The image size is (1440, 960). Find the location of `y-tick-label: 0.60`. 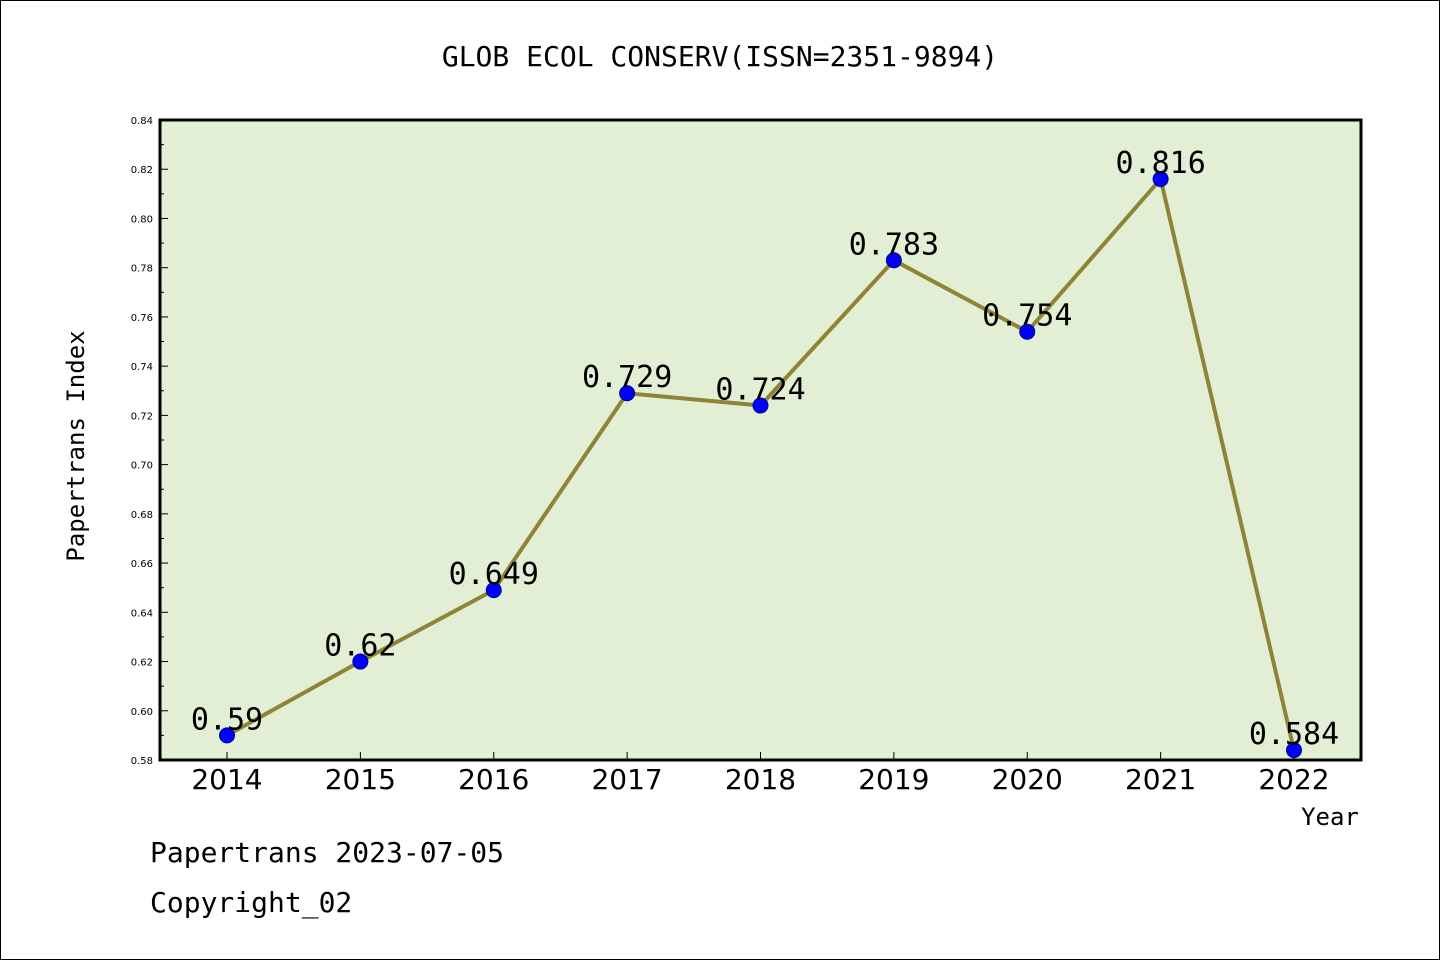

y-tick-label: 0.60 is located at coordinates (142, 712).